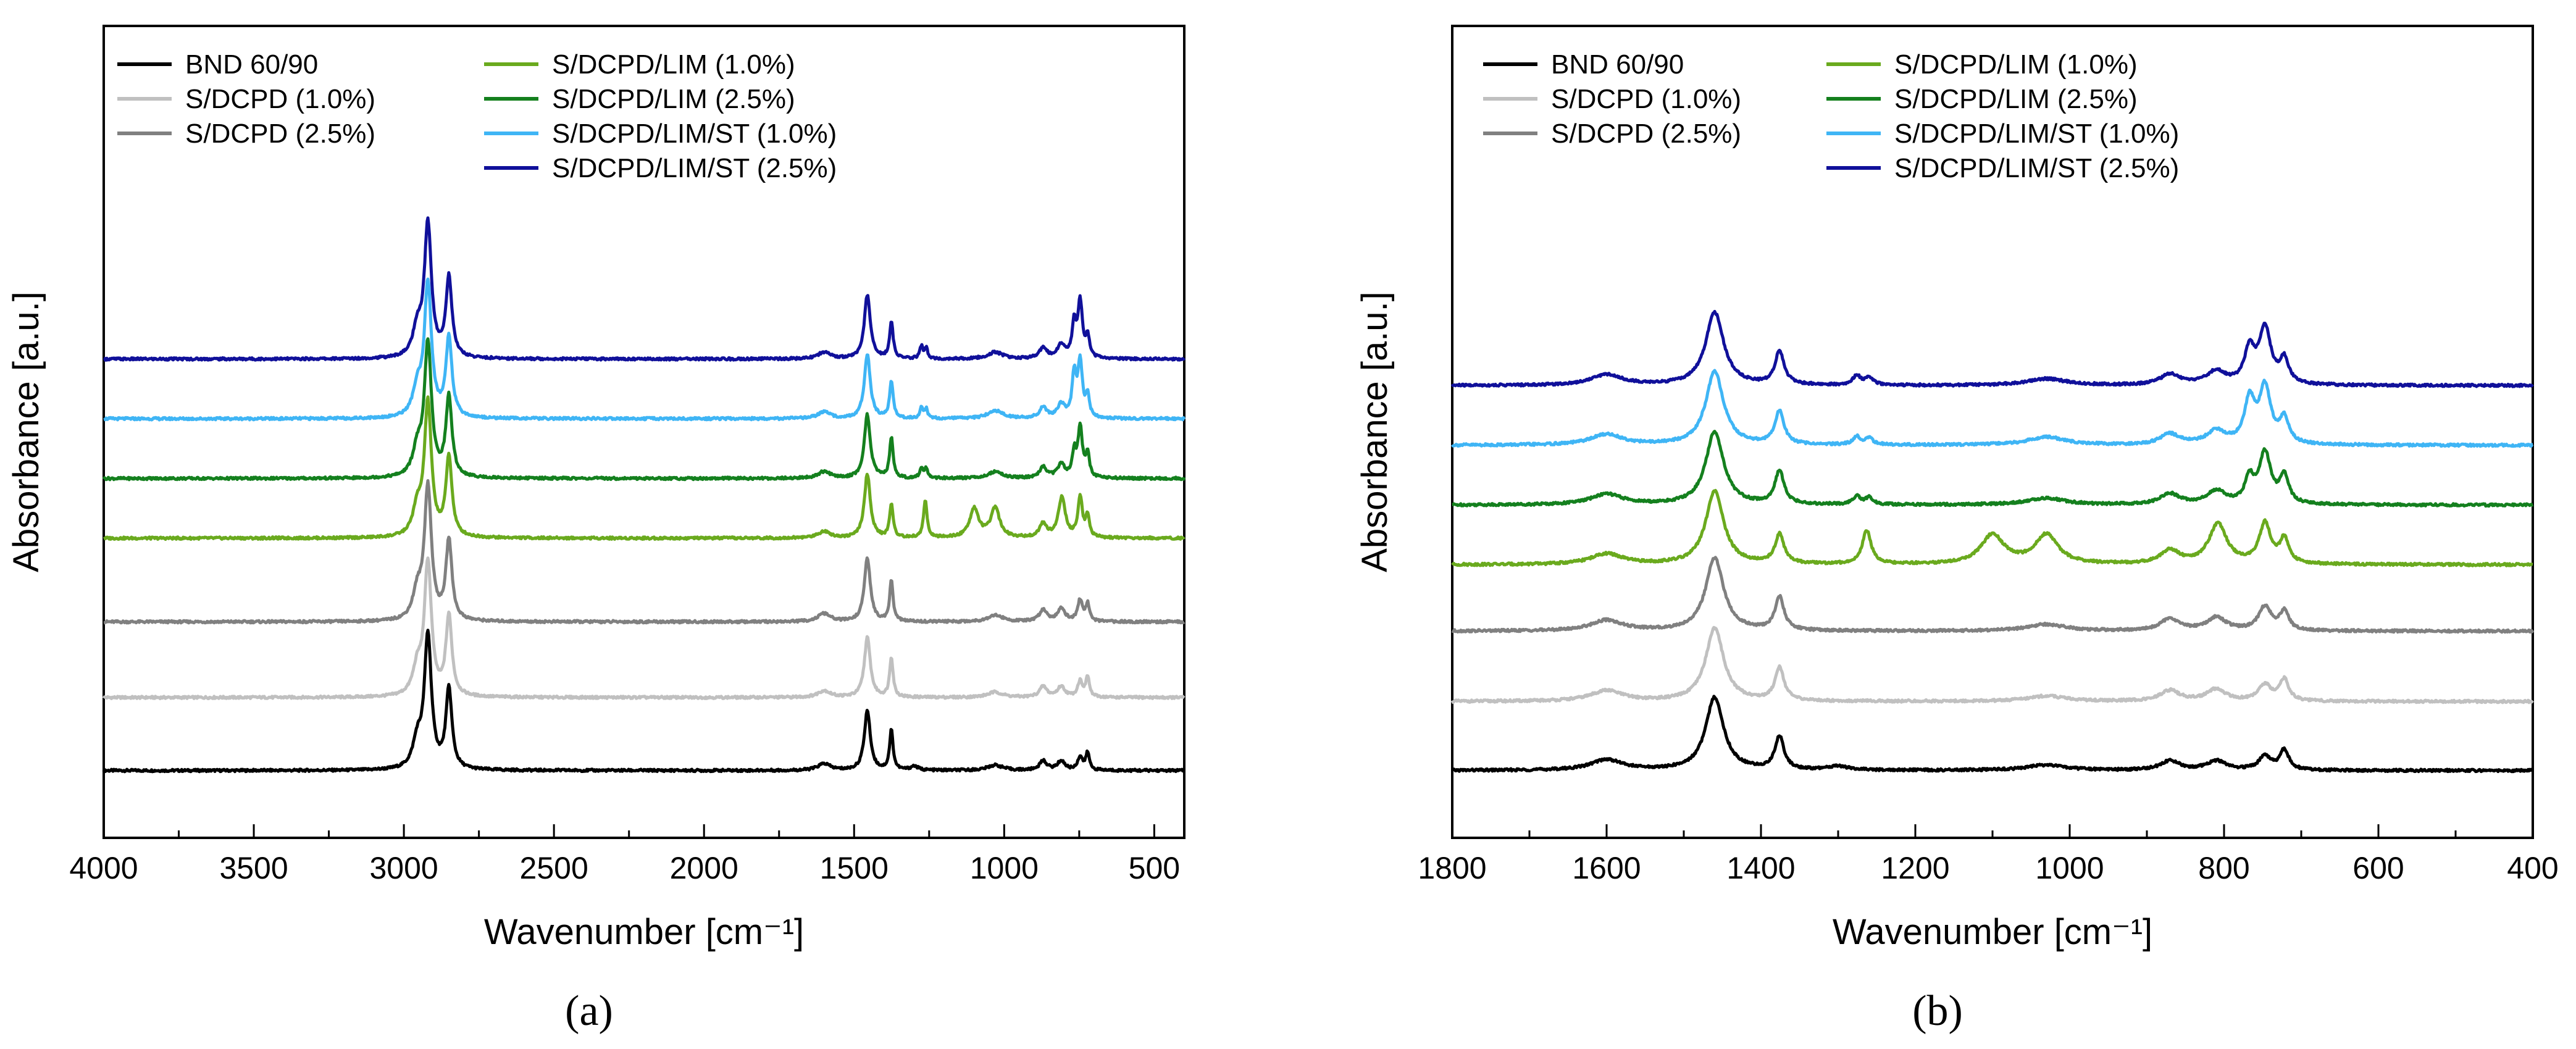  I want to click on x-tick-label: 3000, so click(404, 868).